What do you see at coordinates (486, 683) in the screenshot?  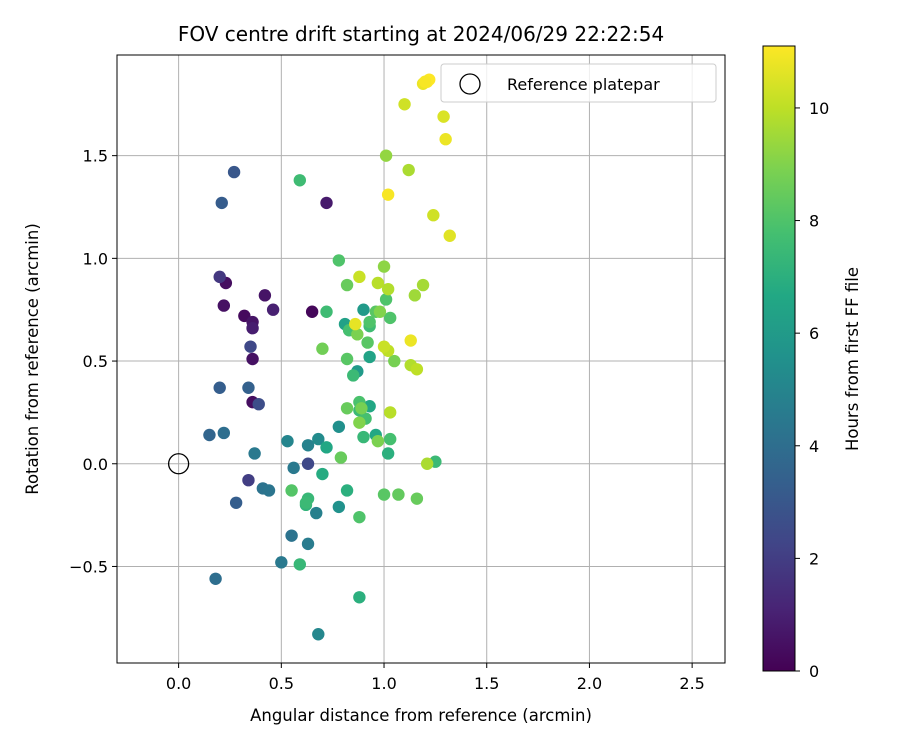 I see `x-tick-label: 1.5` at bounding box center [486, 683].